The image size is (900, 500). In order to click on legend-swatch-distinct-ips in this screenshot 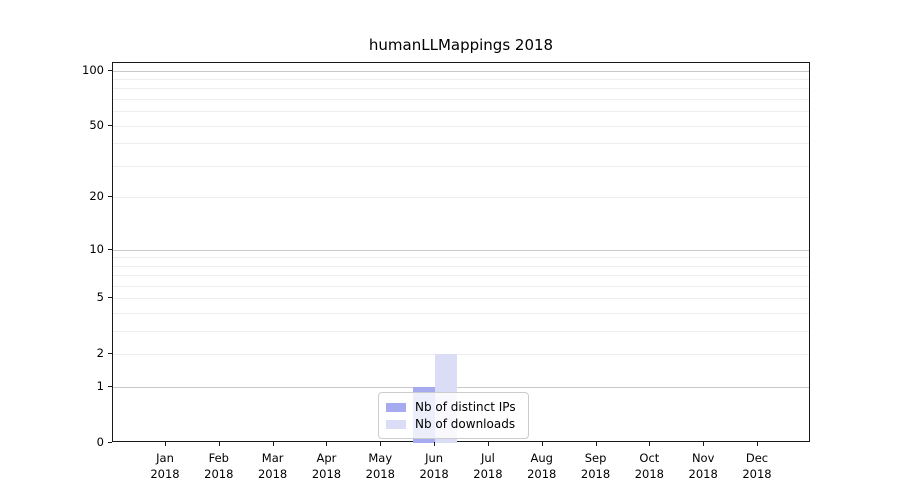, I will do `click(396, 407)`.